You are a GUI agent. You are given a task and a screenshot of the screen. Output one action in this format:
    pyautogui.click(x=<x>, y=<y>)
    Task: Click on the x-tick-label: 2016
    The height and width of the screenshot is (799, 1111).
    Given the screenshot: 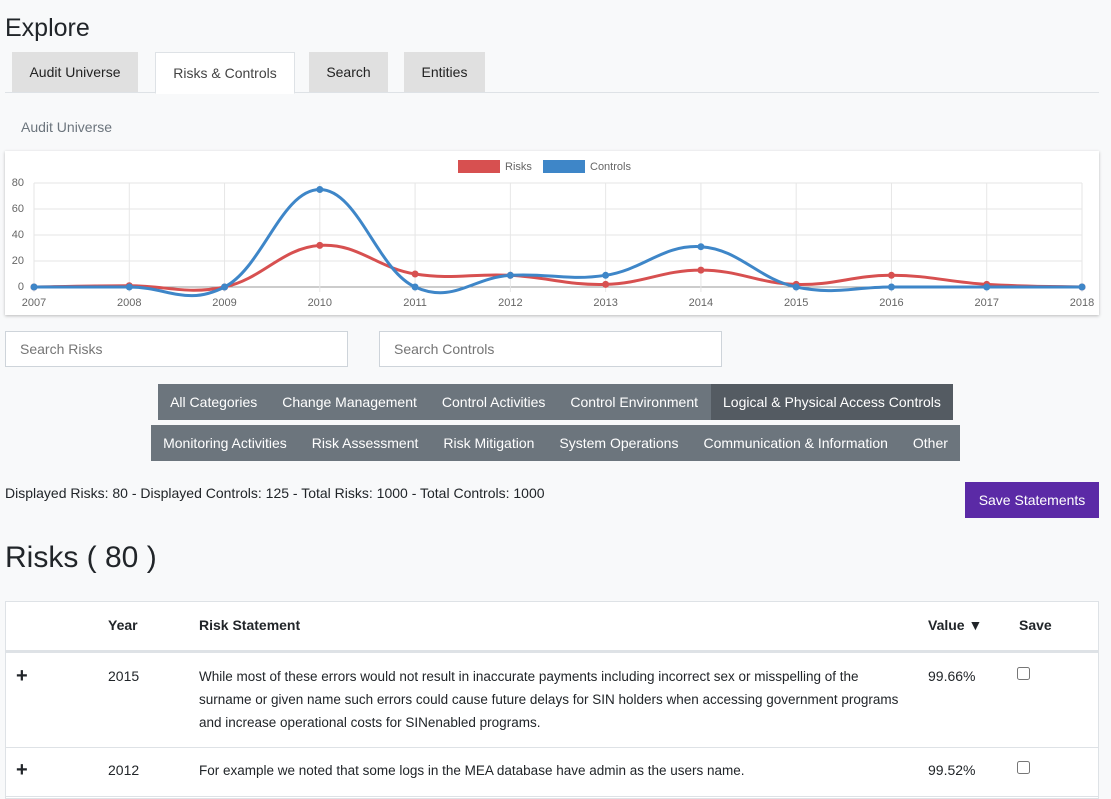 What is the action you would take?
    pyautogui.click(x=891, y=303)
    